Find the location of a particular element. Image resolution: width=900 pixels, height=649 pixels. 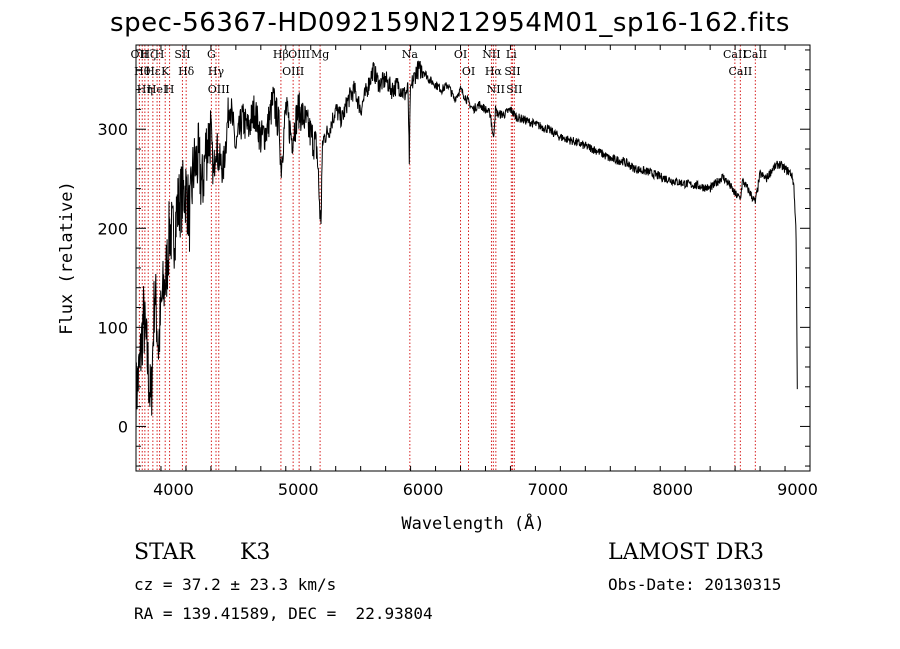

coordinates-label: RA = 139.41589, DEC = 22.93804 is located at coordinates (283, 613).